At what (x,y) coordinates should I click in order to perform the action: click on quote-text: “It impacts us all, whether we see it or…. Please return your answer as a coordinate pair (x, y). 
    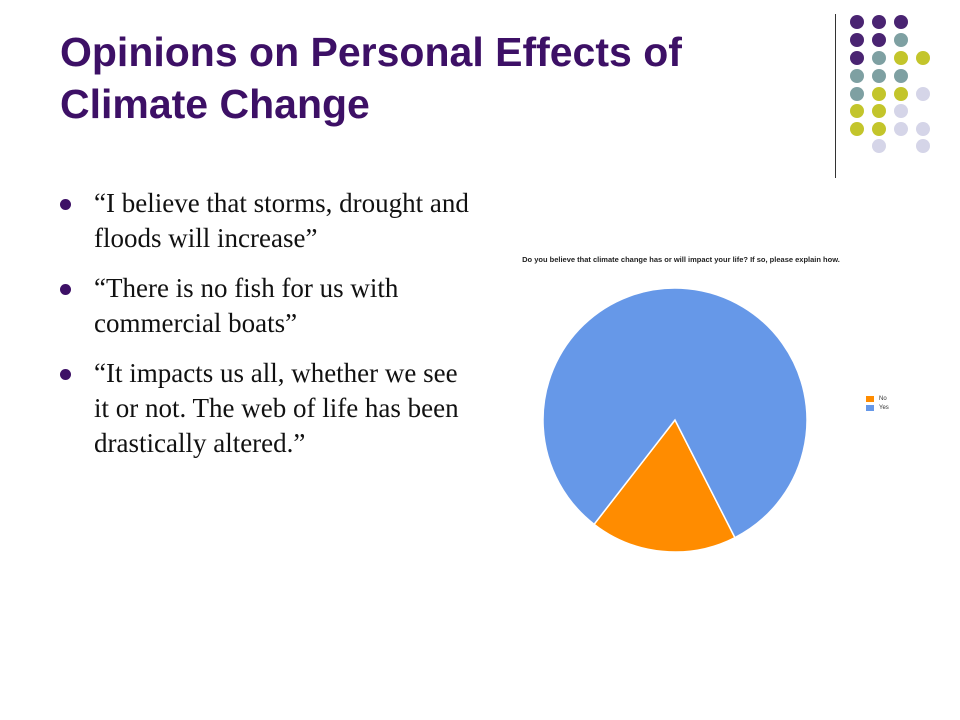
    Looking at the image, I should click on (276, 408).